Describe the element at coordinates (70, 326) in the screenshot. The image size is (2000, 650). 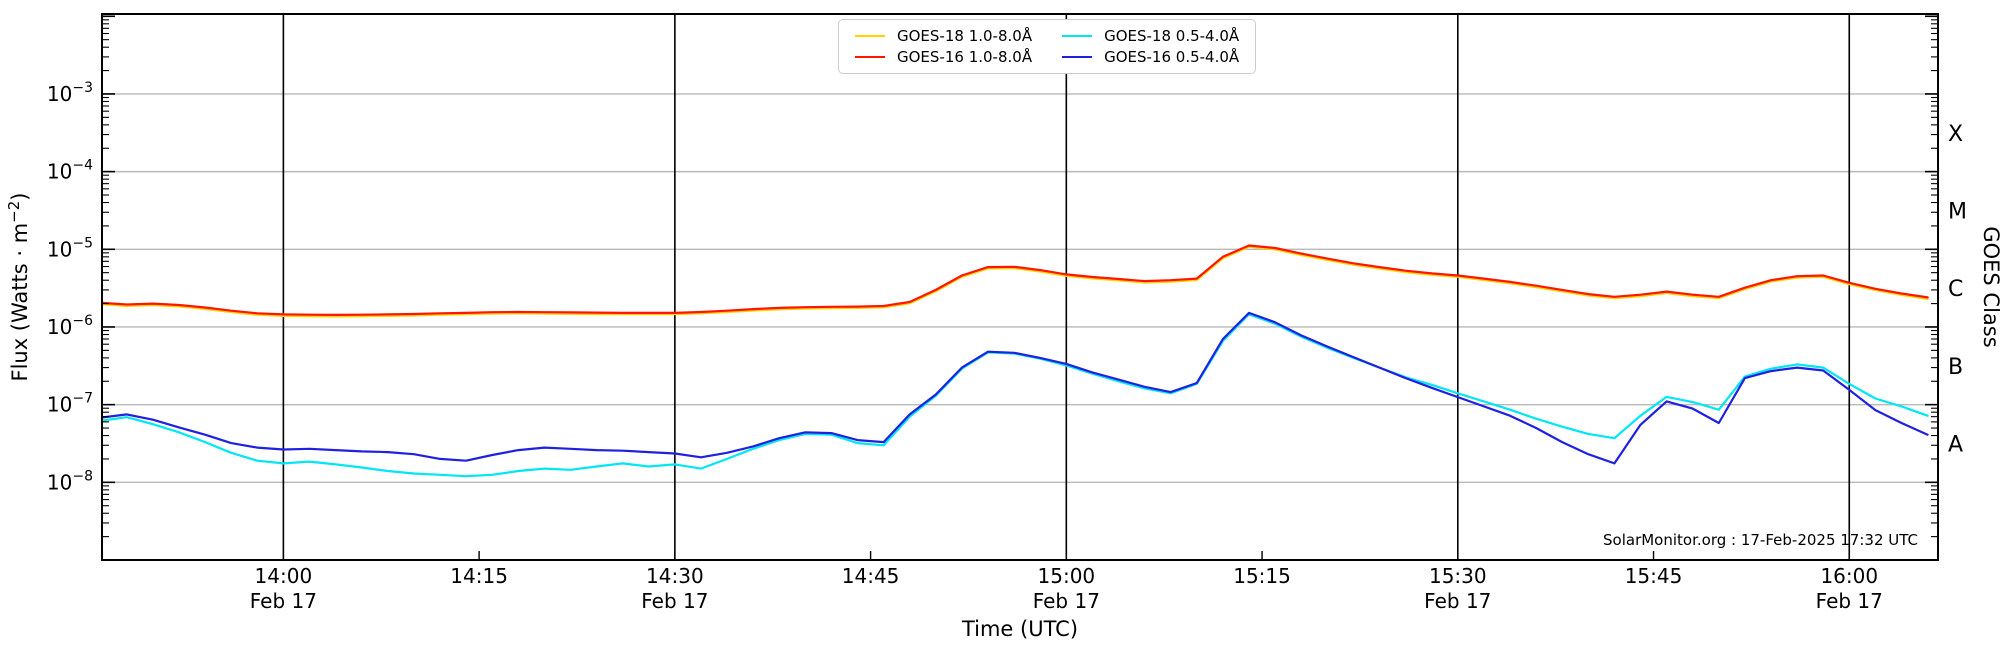
I see `y-tick-label: 10⁻⁶` at that location.